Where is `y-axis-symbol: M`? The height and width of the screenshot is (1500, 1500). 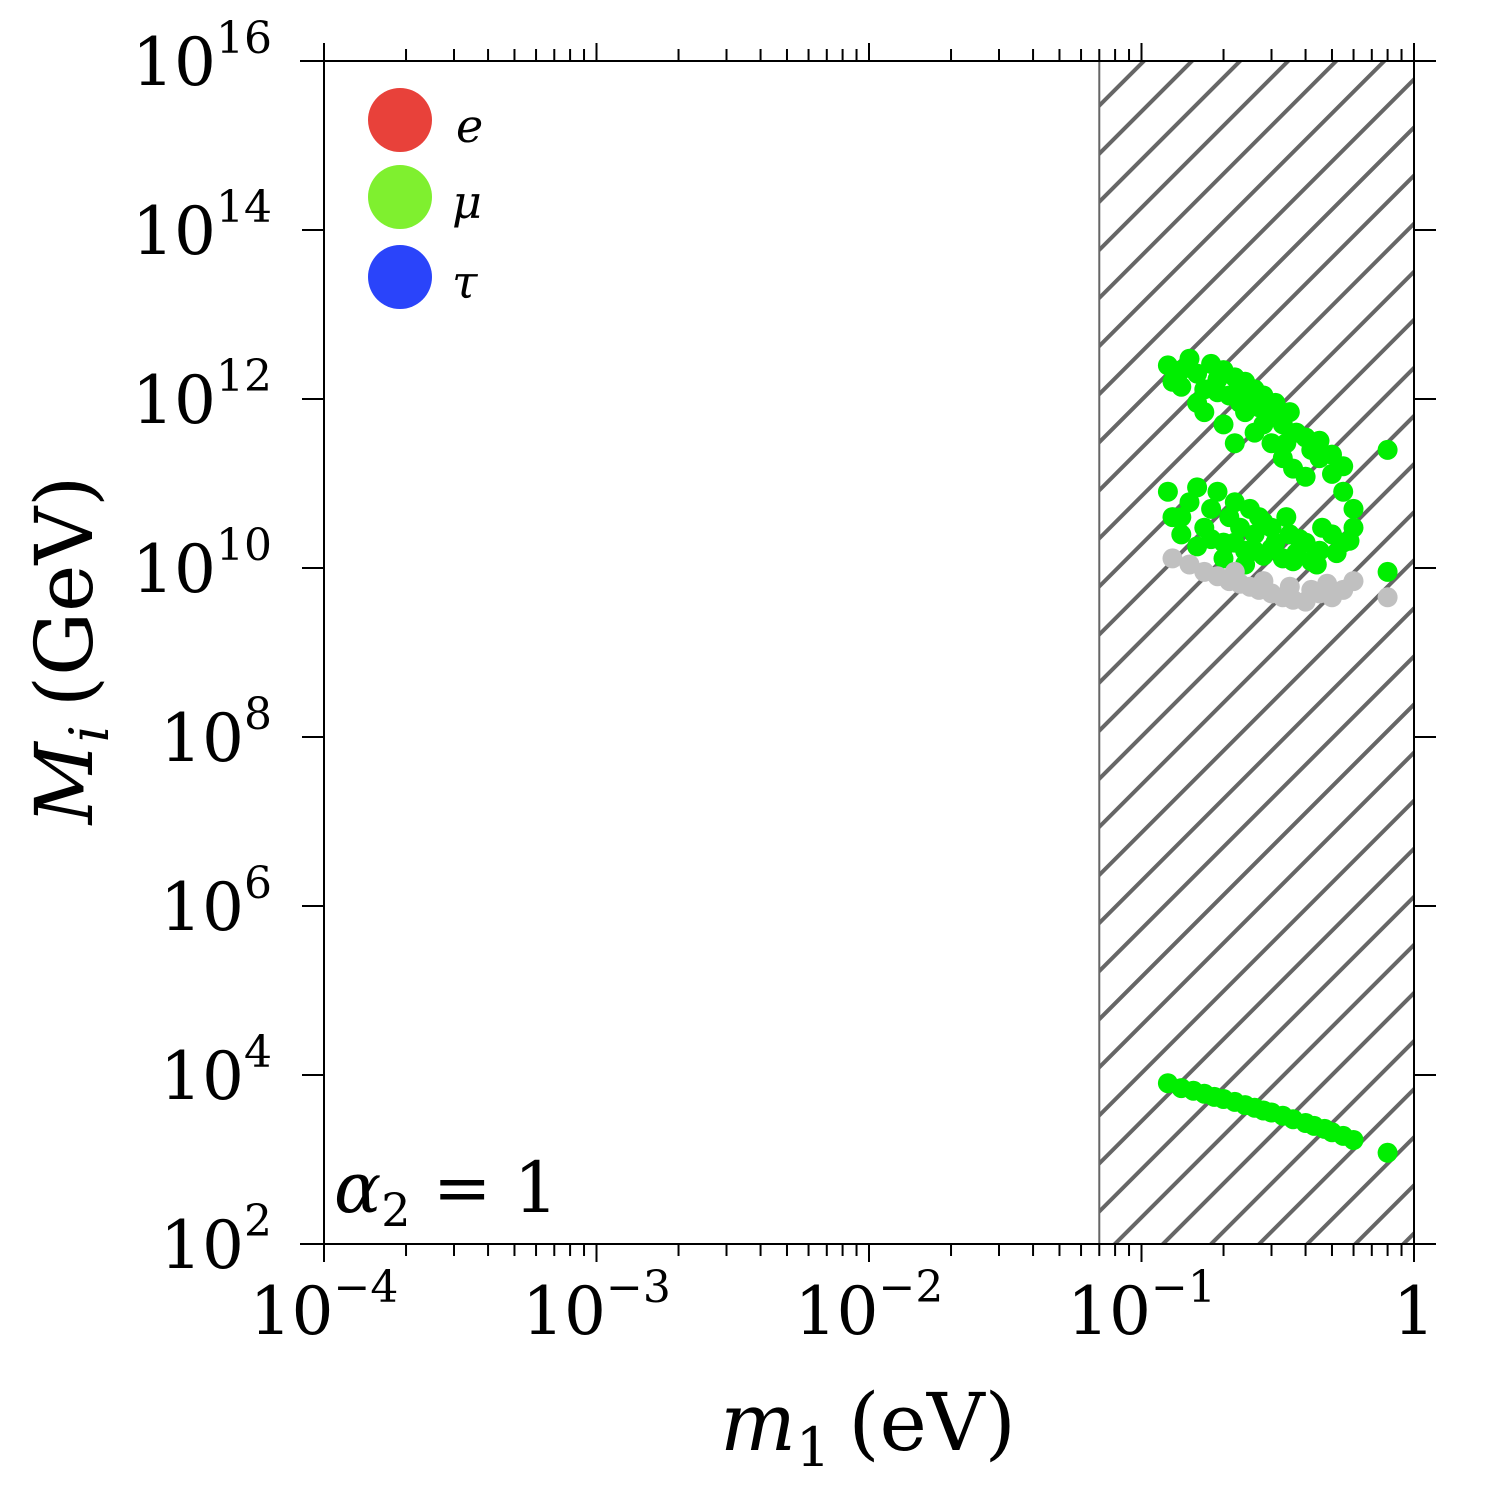 y-axis-symbol: M is located at coordinates (64, 783).